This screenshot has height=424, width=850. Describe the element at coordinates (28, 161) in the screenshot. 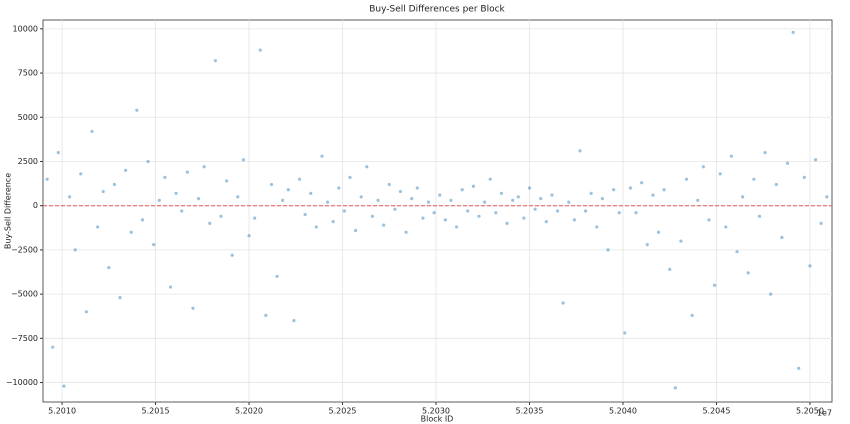

I see `y-tick-label: 2500` at that location.